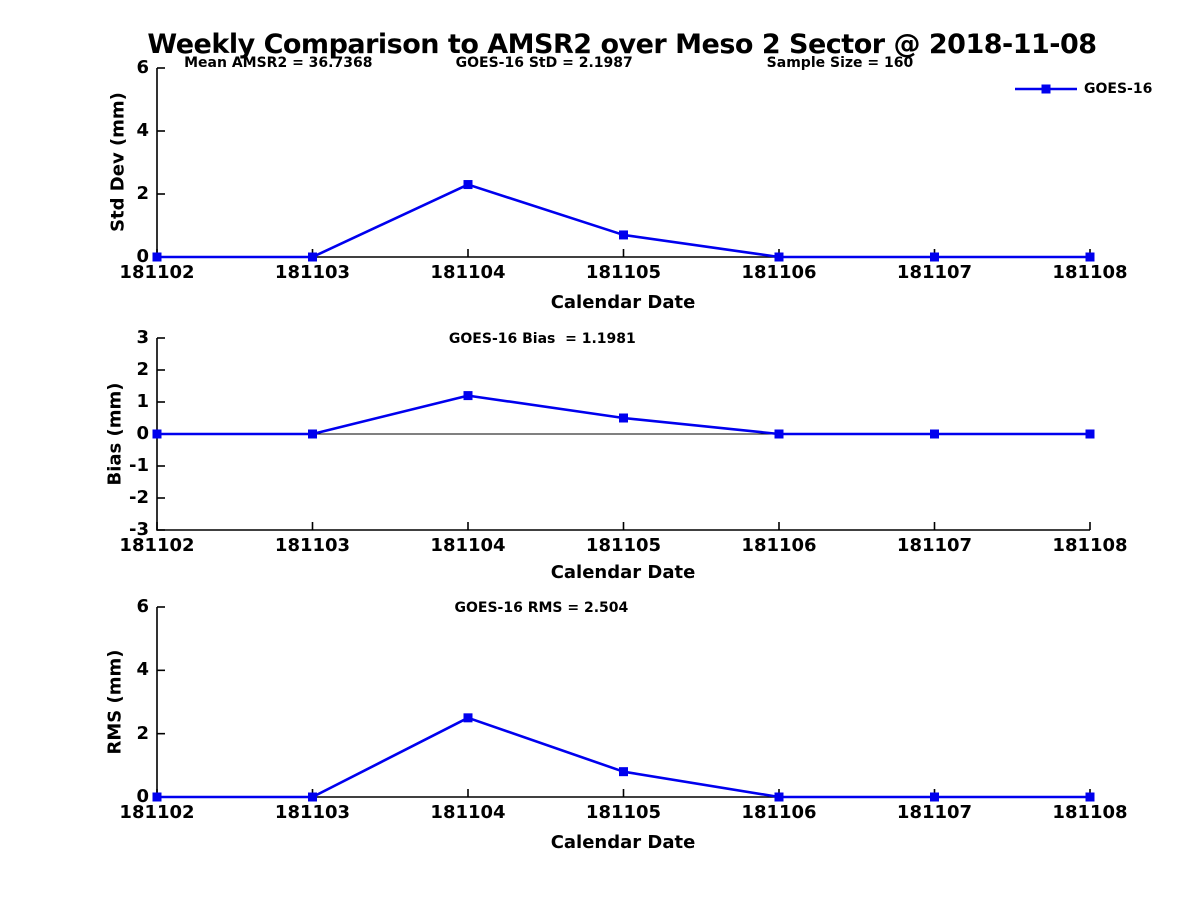  I want to click on annotation: Sample Size = 160, so click(840, 63).